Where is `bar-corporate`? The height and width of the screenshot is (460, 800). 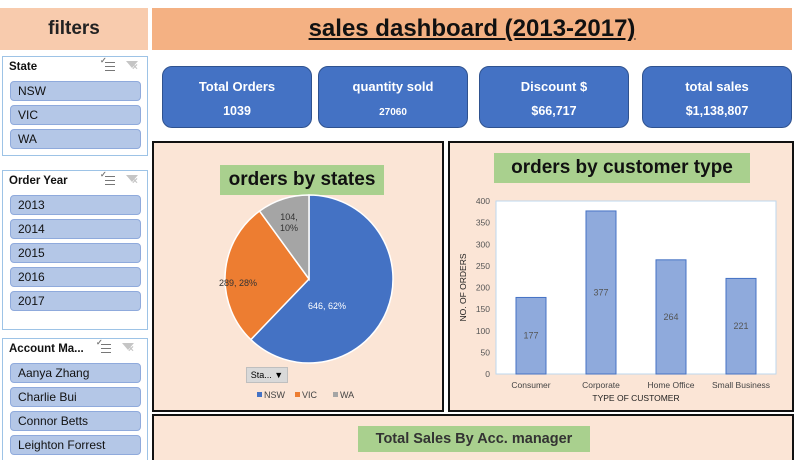 bar-corporate is located at coordinates (601, 292).